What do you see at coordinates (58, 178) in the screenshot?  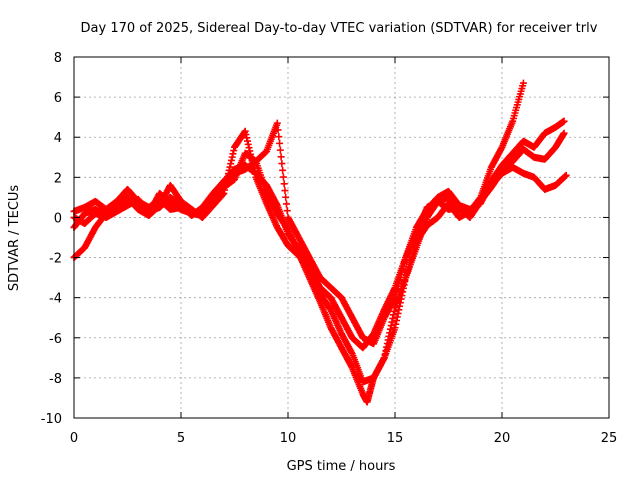 I see `y-tick-label: 2` at bounding box center [58, 178].